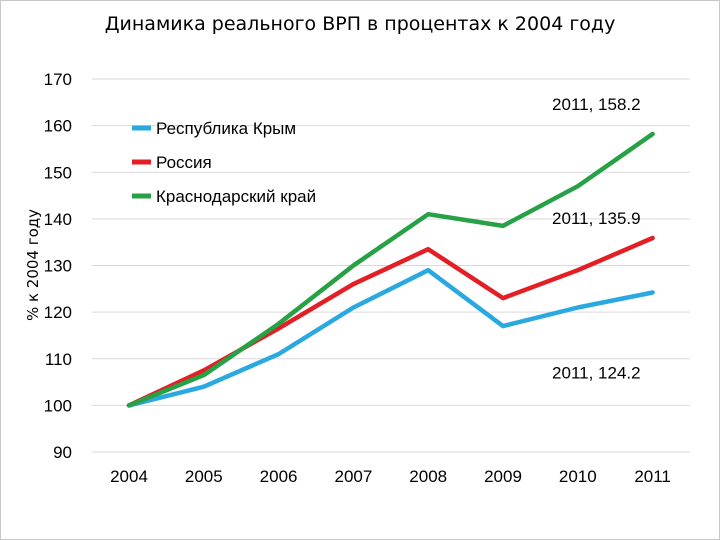  What do you see at coordinates (184, 162) in the screenshot?
I see `legend-label: Россия` at bounding box center [184, 162].